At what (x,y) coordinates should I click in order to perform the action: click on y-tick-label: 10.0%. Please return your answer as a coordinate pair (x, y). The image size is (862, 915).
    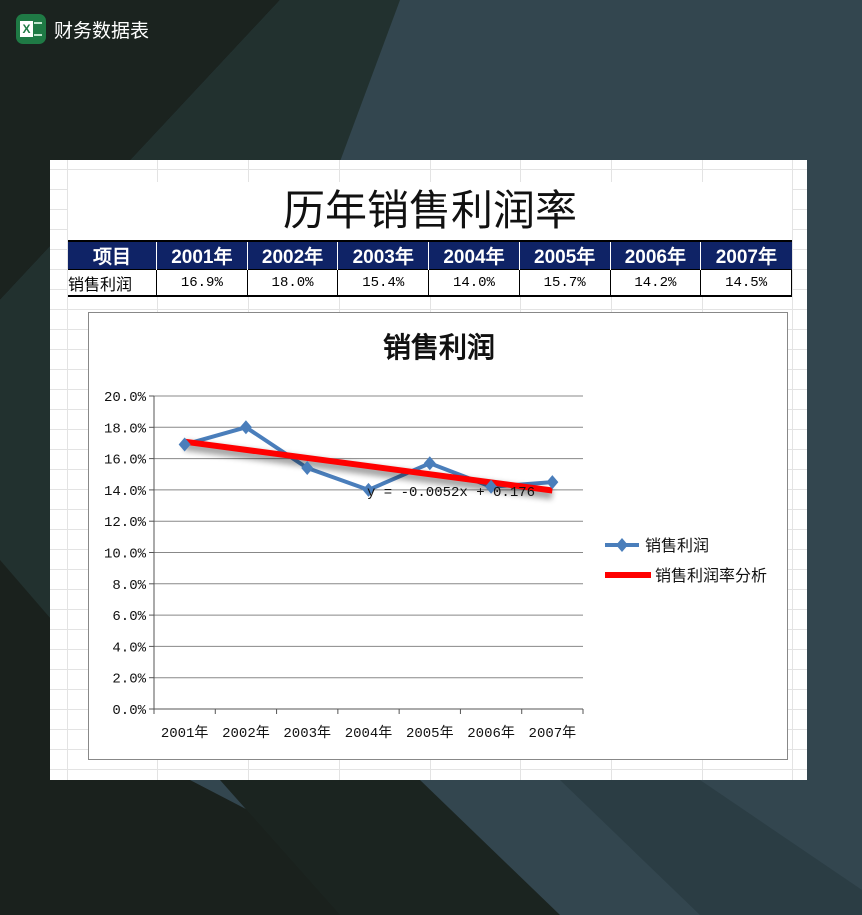
    Looking at the image, I should click on (125, 555).